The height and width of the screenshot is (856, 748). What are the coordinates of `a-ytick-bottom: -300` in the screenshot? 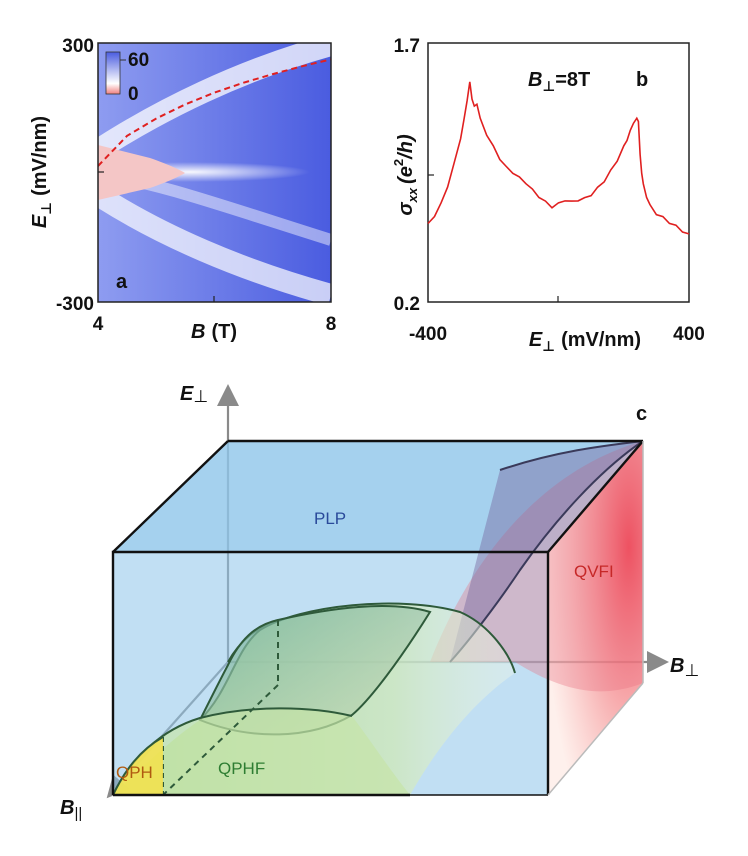 It's located at (75, 304).